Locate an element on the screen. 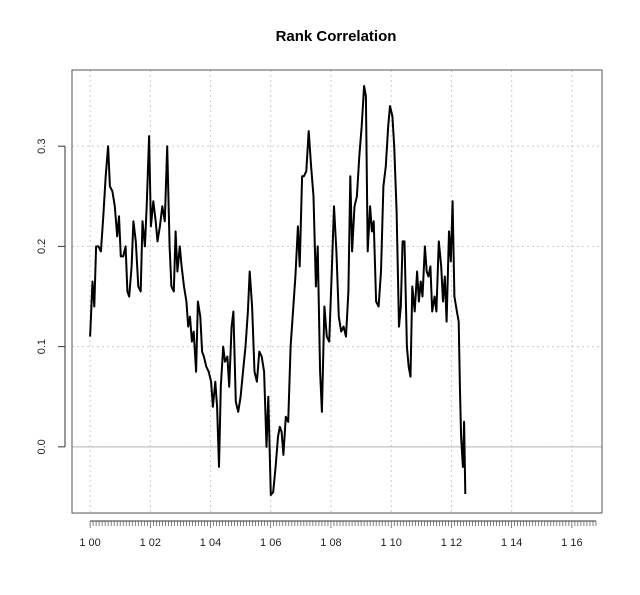 This screenshot has height=595, width=640. x-tick-label: 1 04 is located at coordinates (210, 543).